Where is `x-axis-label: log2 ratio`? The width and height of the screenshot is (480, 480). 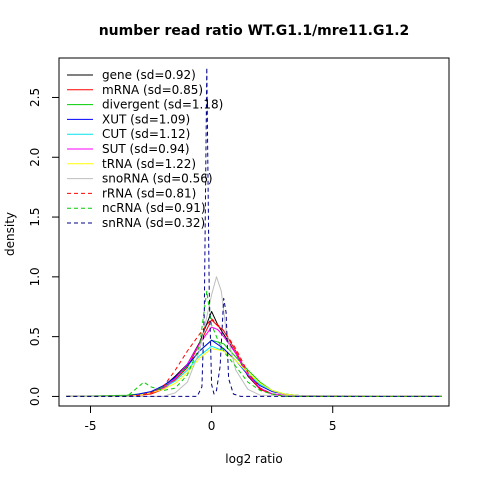 x-axis-label: log2 ratio is located at coordinates (253, 459).